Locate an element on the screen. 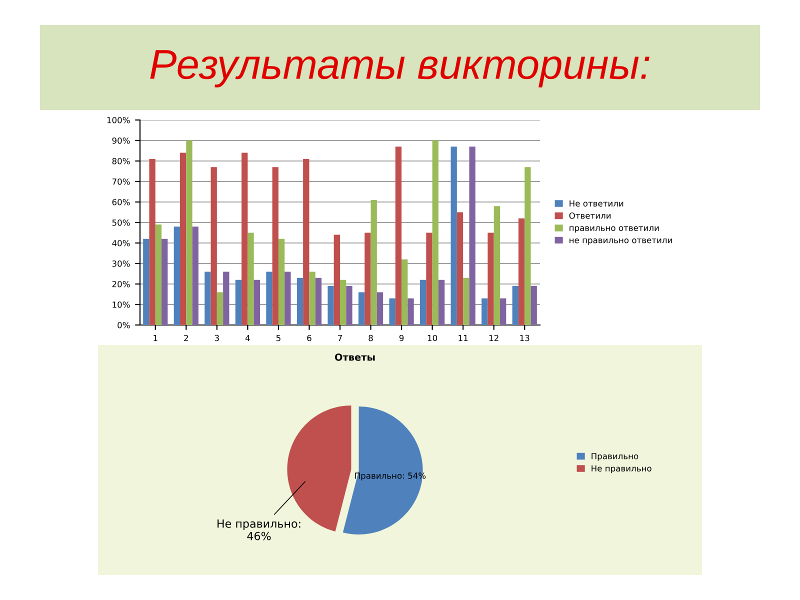 This screenshot has height=600, width=800. x-tick-label: 4 is located at coordinates (247, 338).